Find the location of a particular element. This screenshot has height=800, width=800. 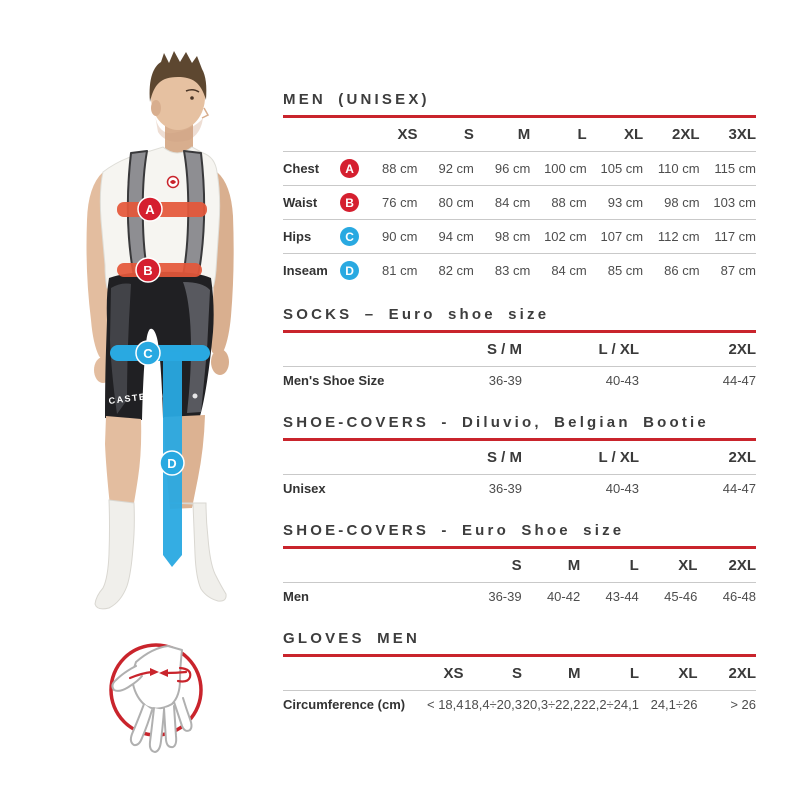

size-value: 80 cm is located at coordinates (445, 202).